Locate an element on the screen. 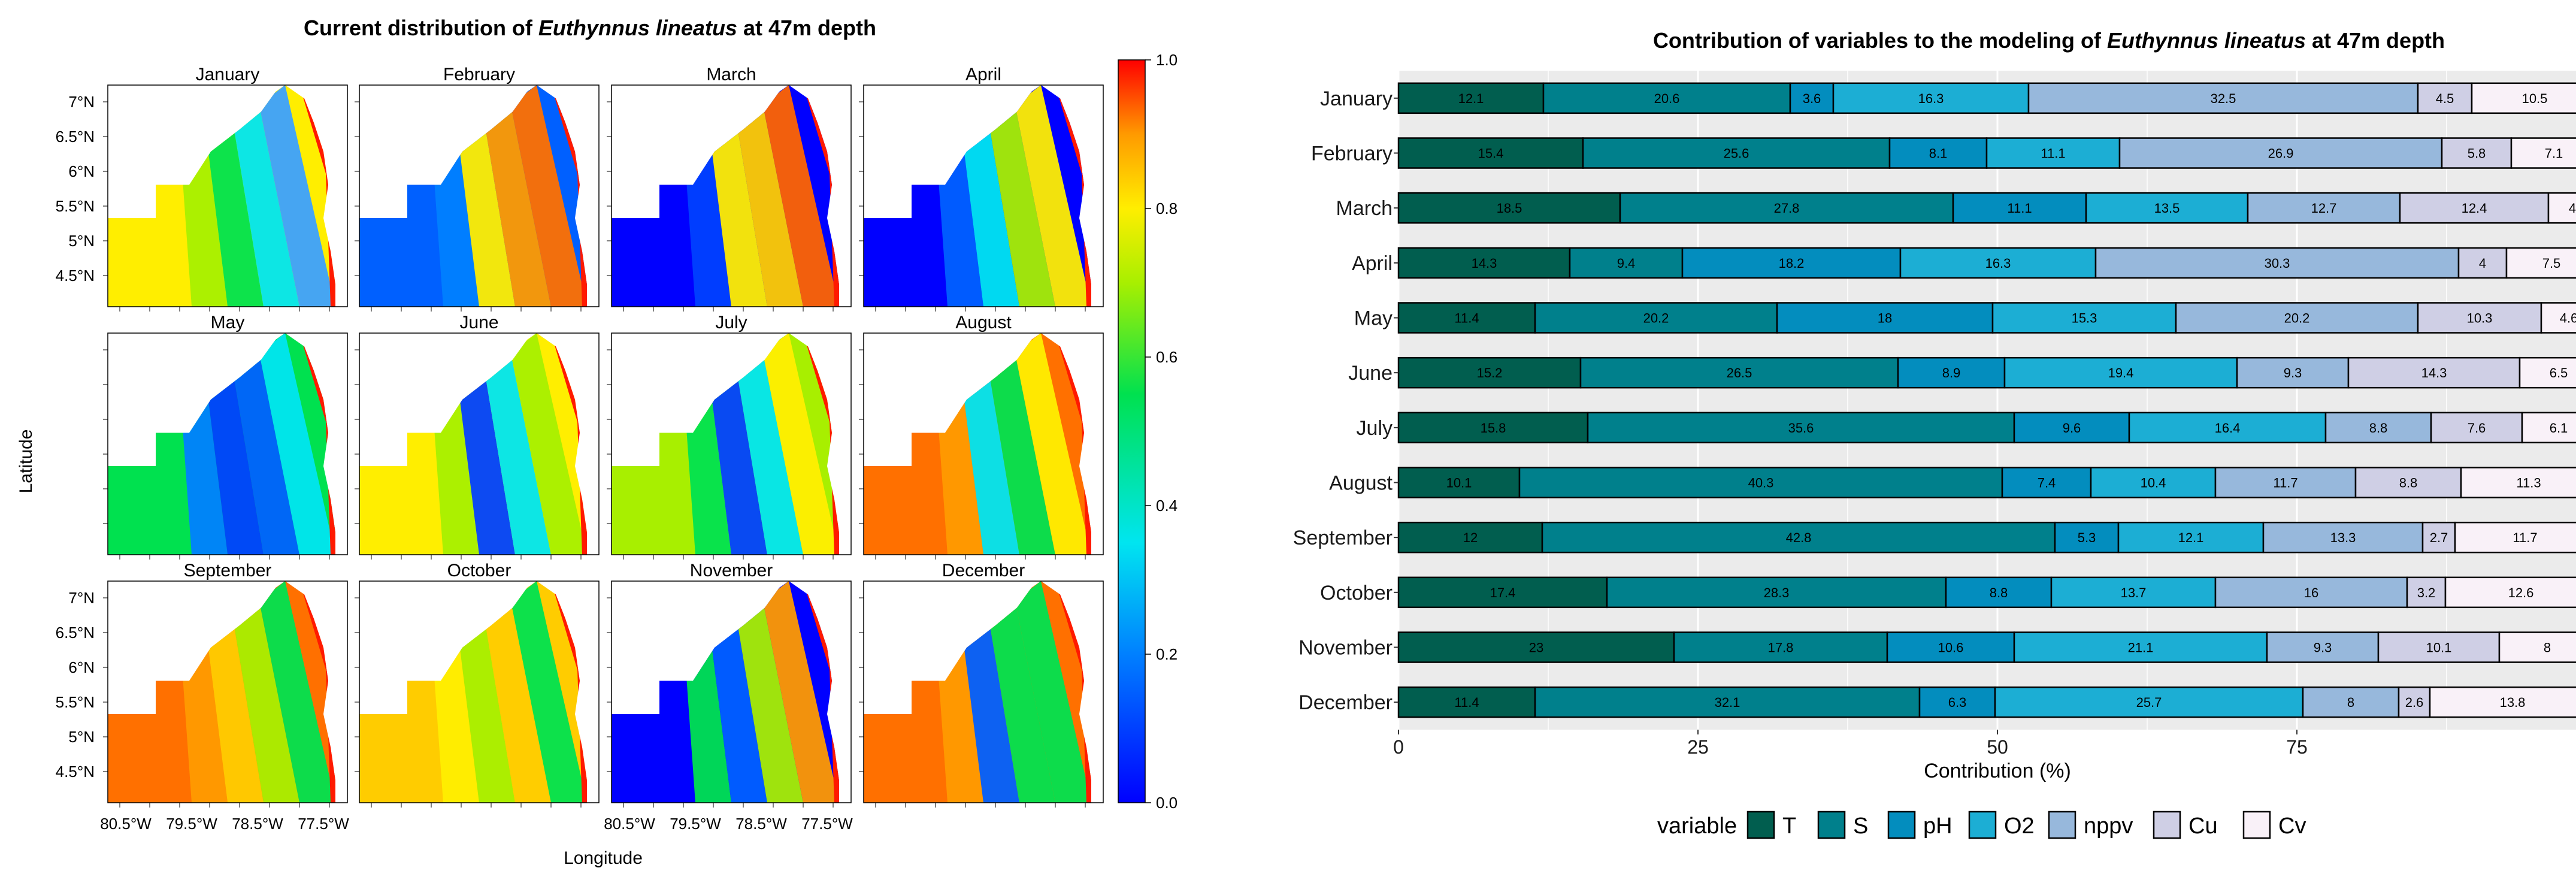 This screenshot has height=889, width=2576. map-panel: January is located at coordinates (225, 188).